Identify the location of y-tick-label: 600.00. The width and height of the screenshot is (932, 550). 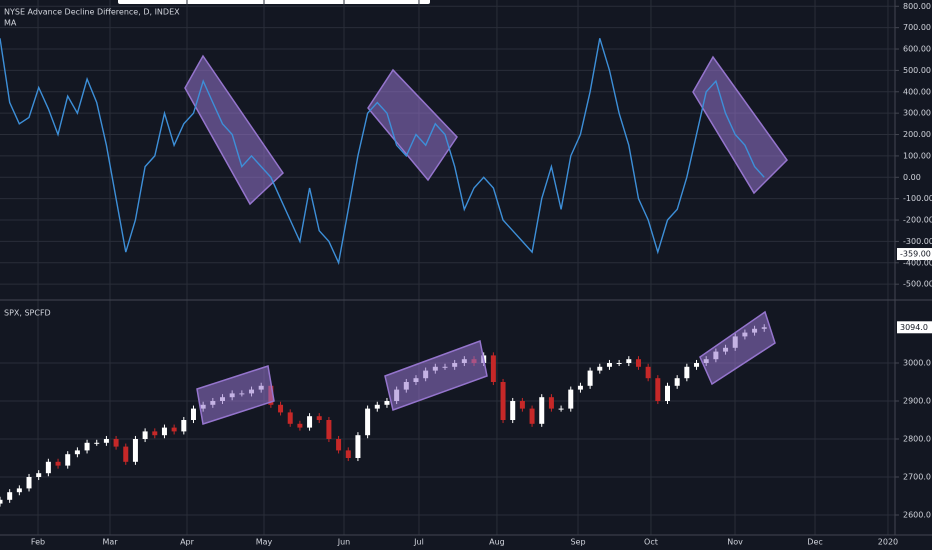
(917, 49).